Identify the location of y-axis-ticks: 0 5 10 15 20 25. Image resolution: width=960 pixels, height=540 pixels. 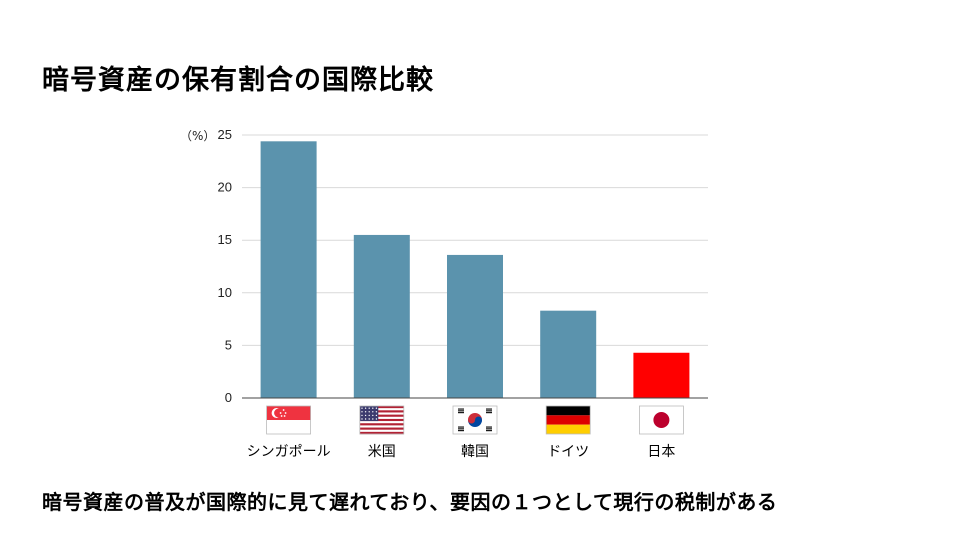
(225, 266).